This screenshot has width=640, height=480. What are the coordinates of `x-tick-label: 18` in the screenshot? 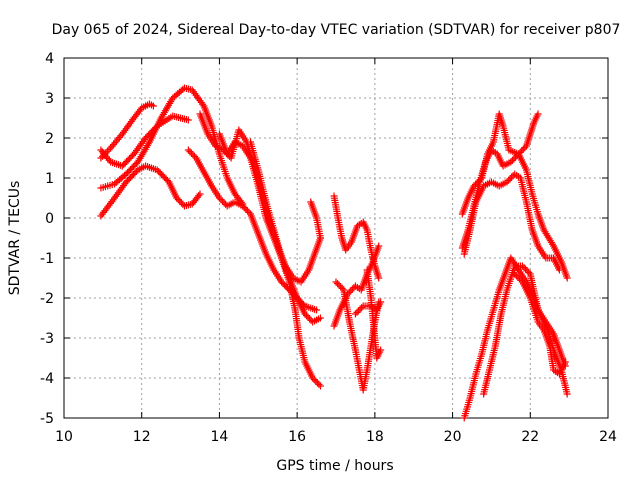 It's located at (375, 437).